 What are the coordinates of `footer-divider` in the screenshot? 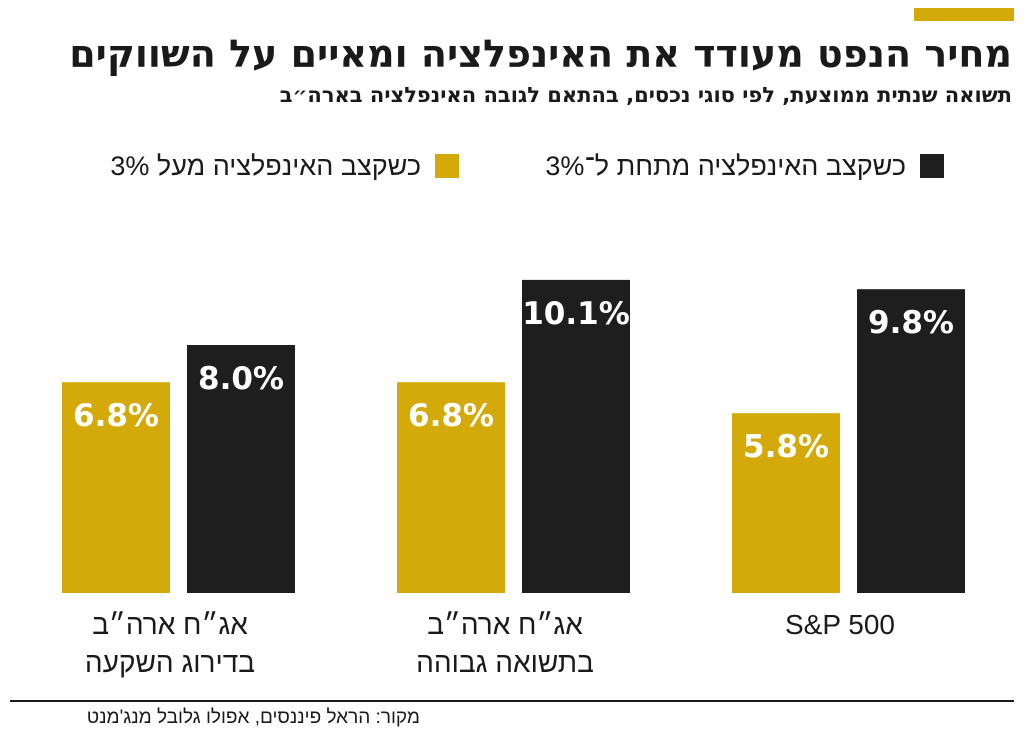 It's located at (512, 701).